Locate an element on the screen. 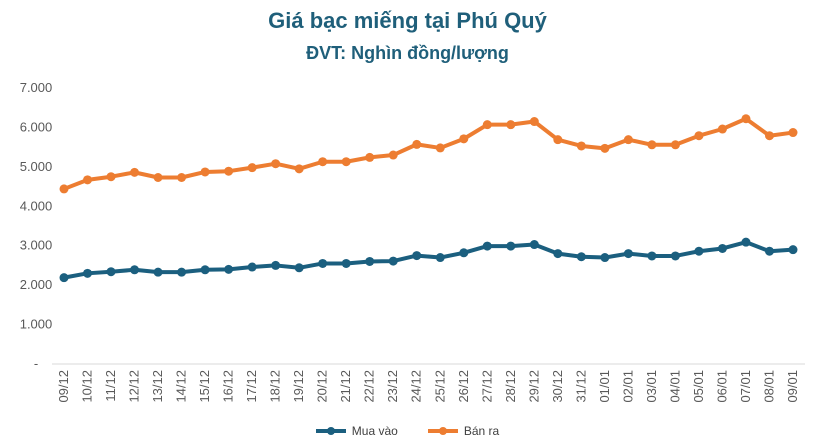  y-tick-label: 2.000 is located at coordinates (36, 284).